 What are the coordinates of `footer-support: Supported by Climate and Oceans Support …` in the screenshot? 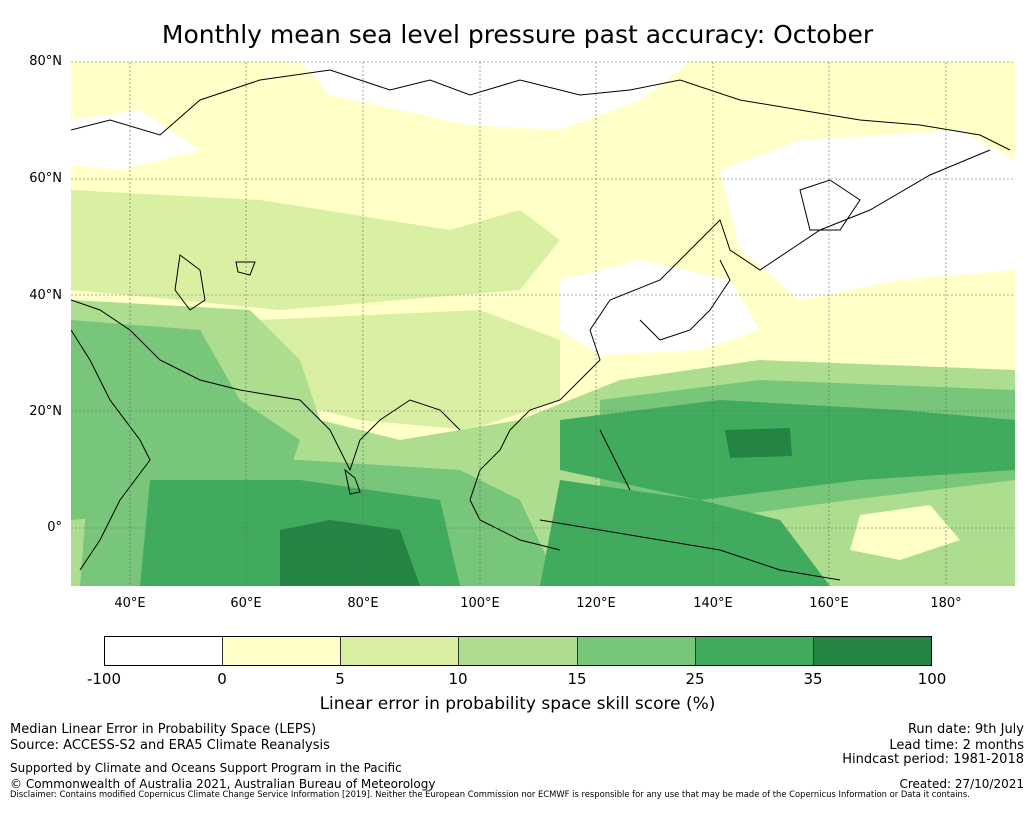 It's located at (206, 768).